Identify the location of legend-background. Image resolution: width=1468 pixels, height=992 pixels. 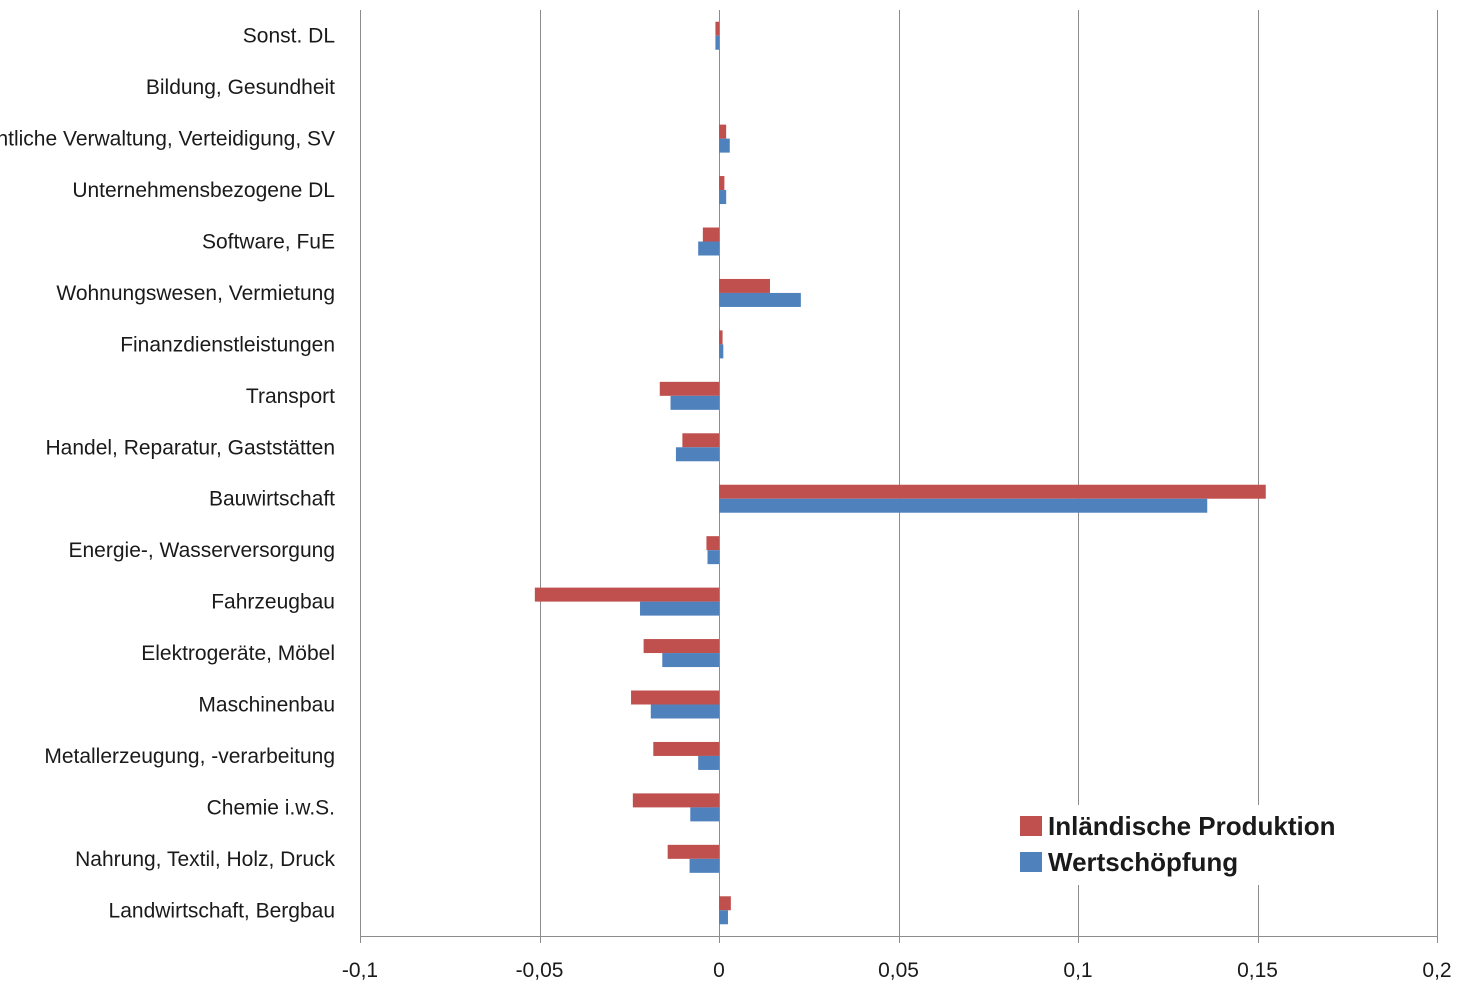
(1175, 845).